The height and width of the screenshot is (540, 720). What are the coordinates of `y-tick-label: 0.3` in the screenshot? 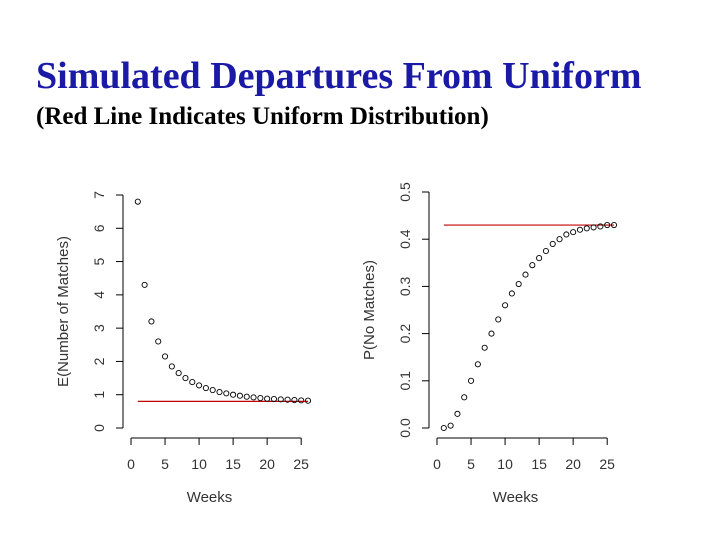 It's located at (405, 286).